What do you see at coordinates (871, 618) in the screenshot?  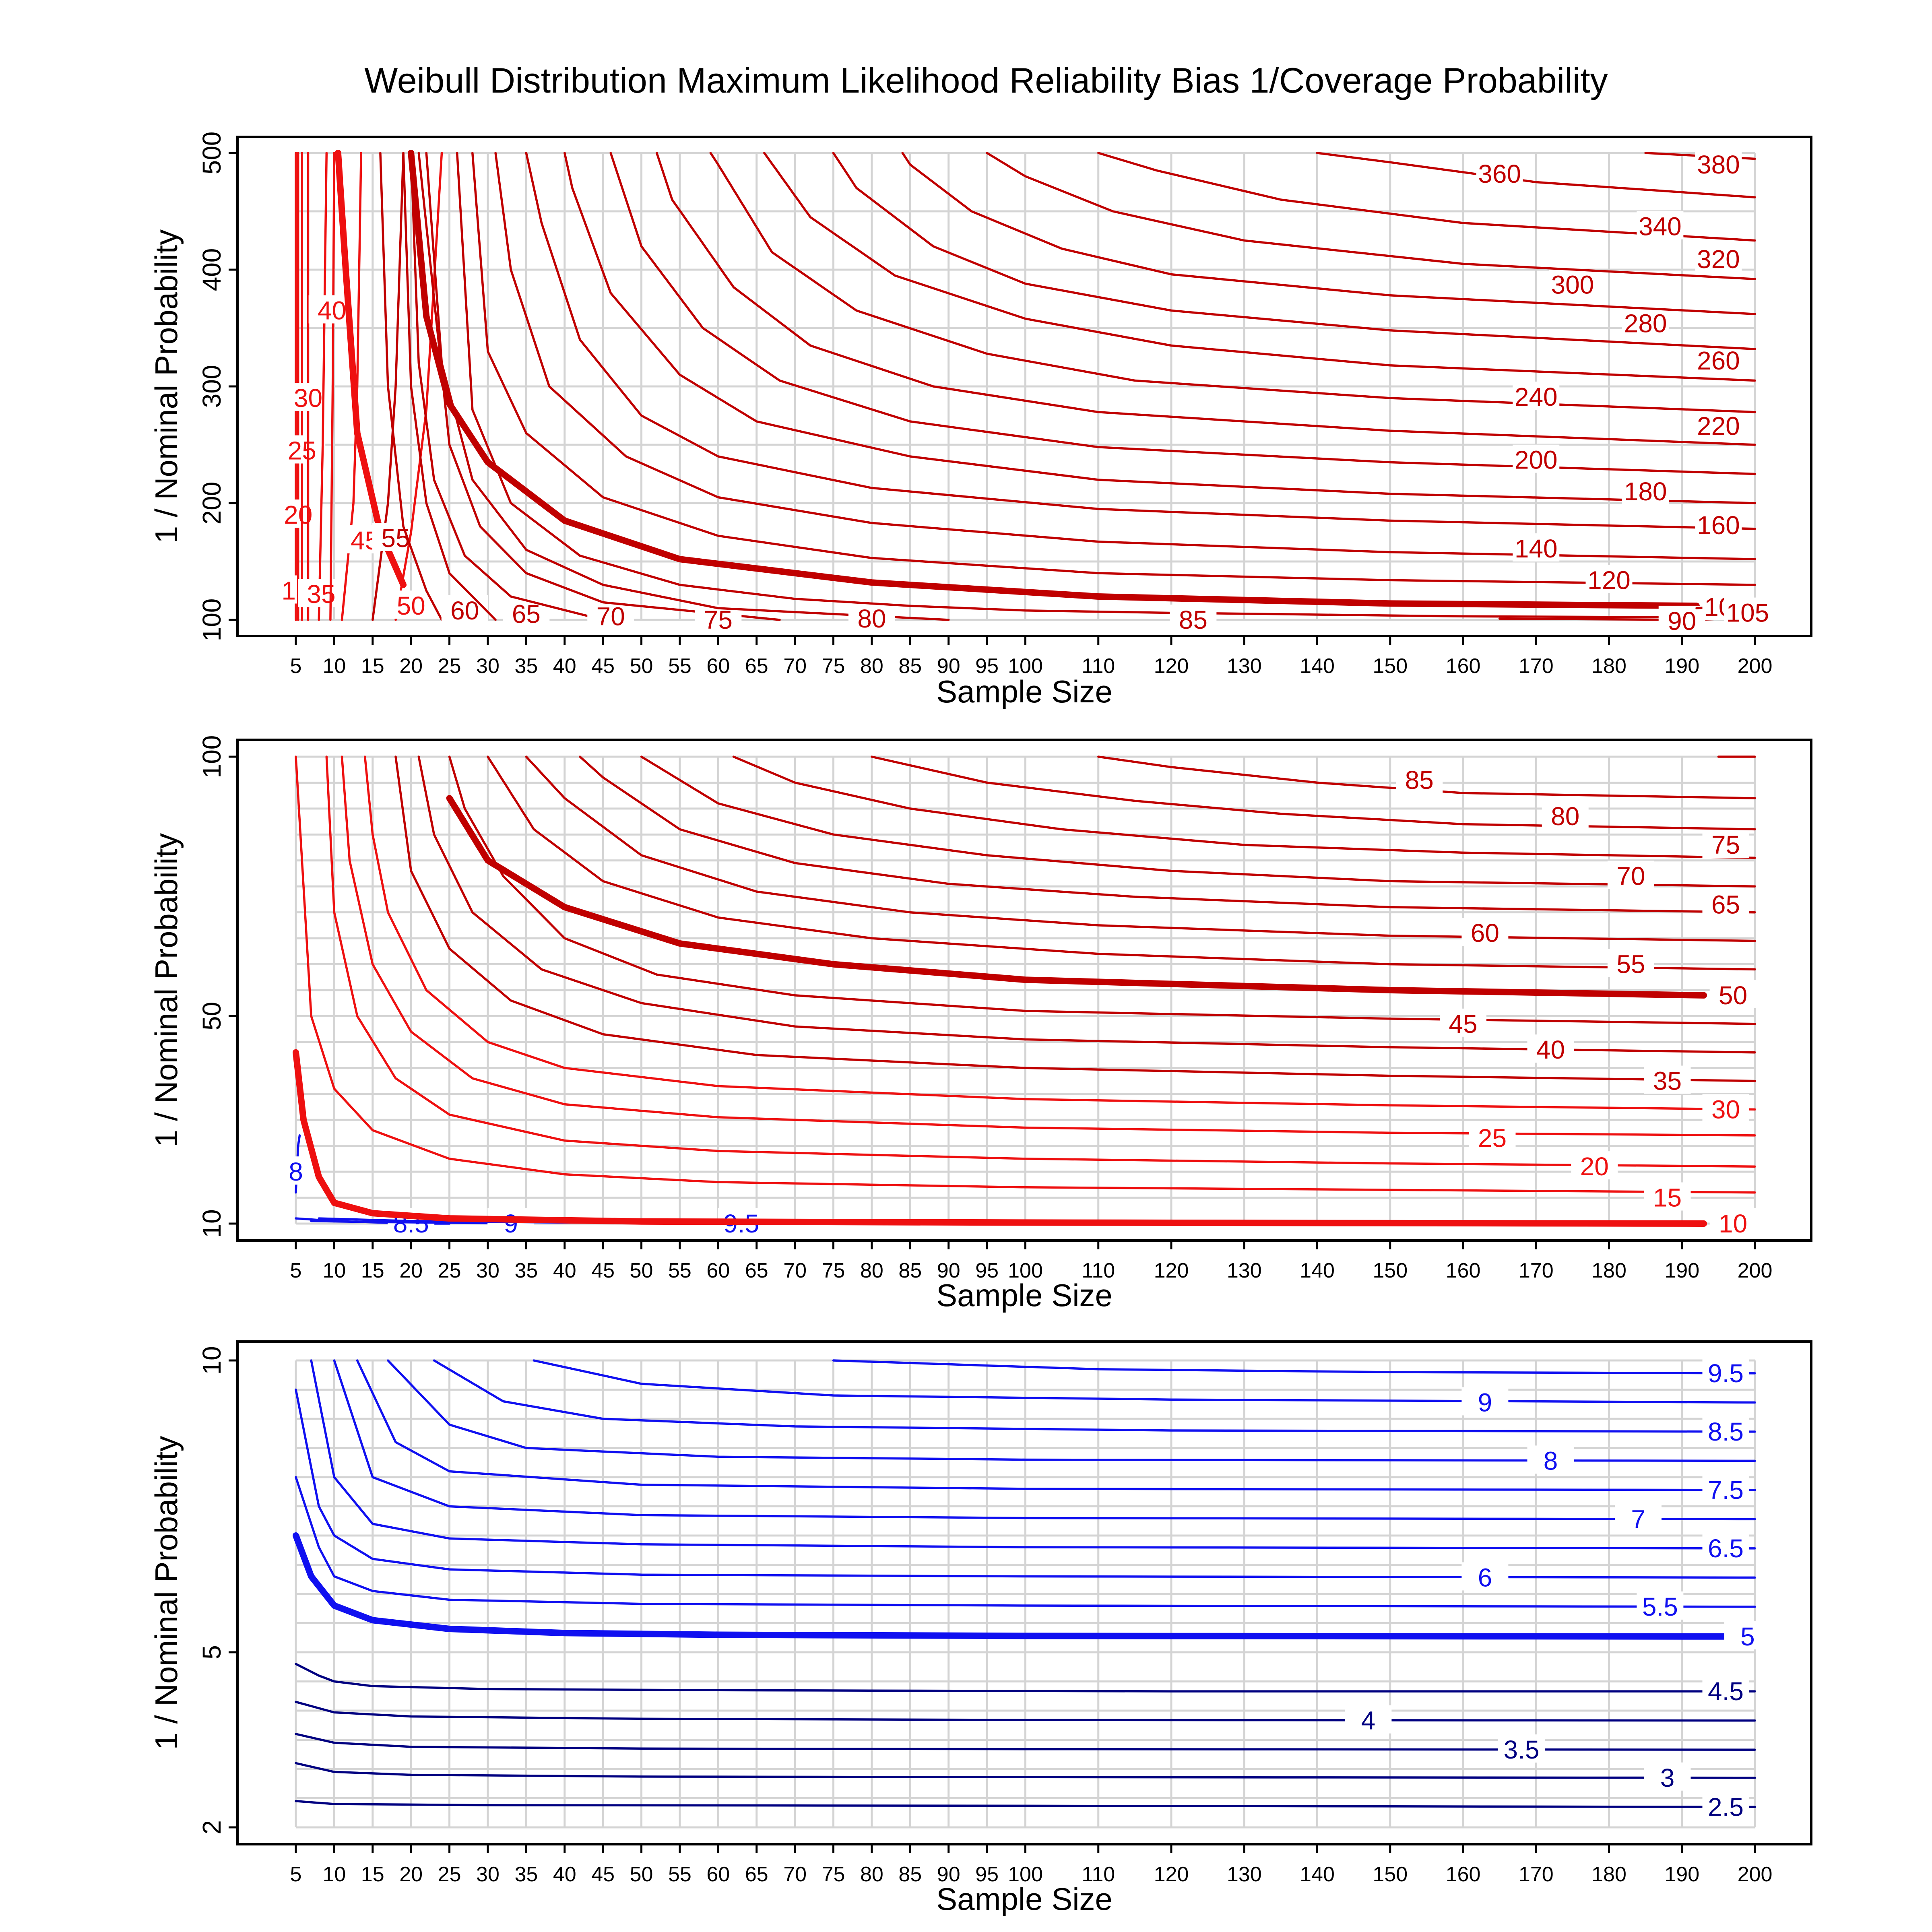 I see `contour-label: 80` at bounding box center [871, 618].